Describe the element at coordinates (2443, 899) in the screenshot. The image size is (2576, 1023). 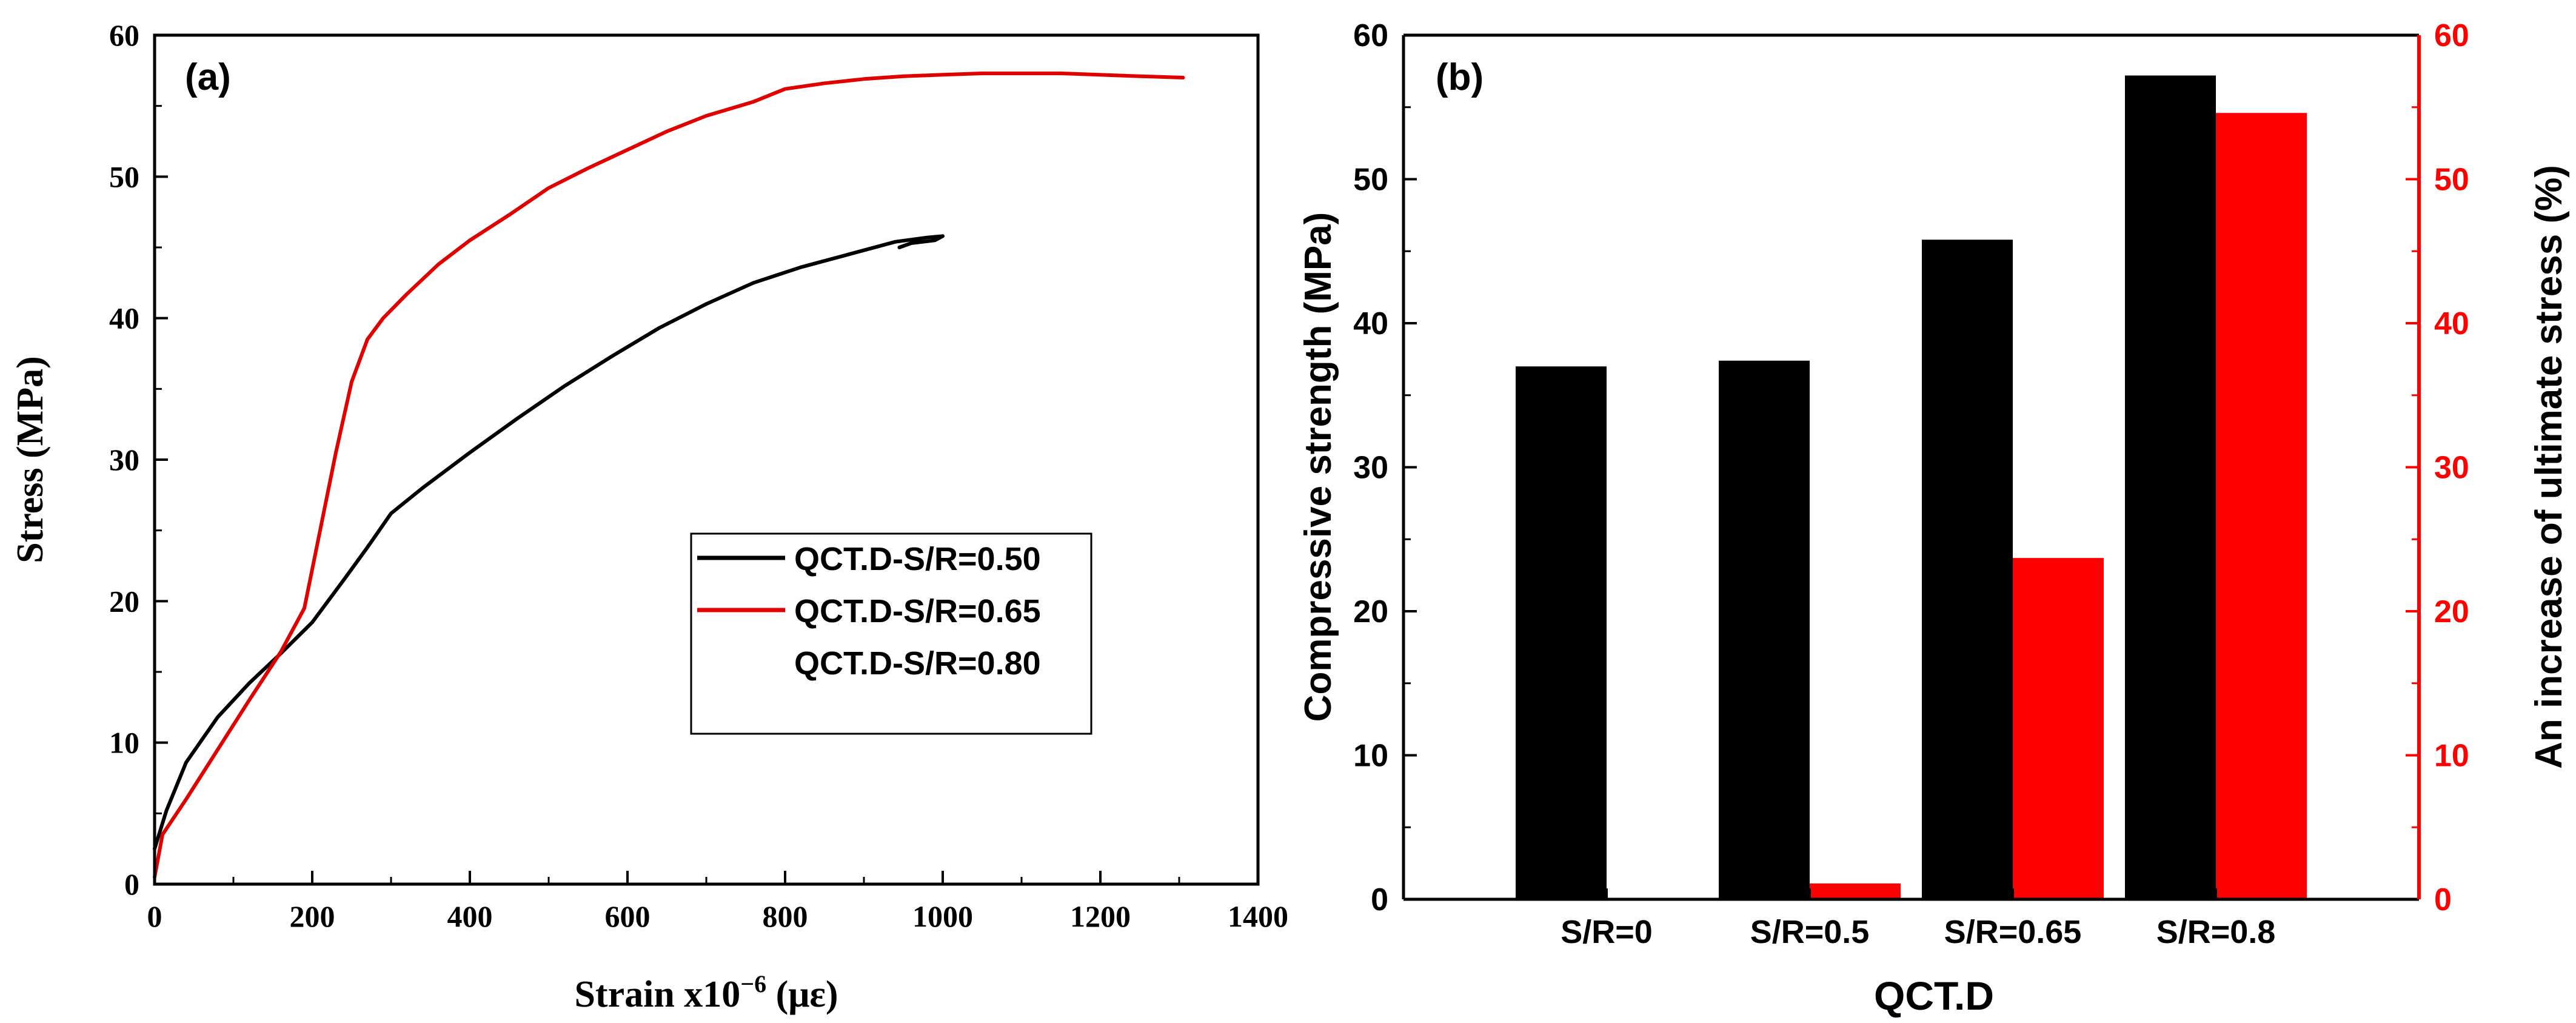
I see `right-y-tick-label: 0` at that location.